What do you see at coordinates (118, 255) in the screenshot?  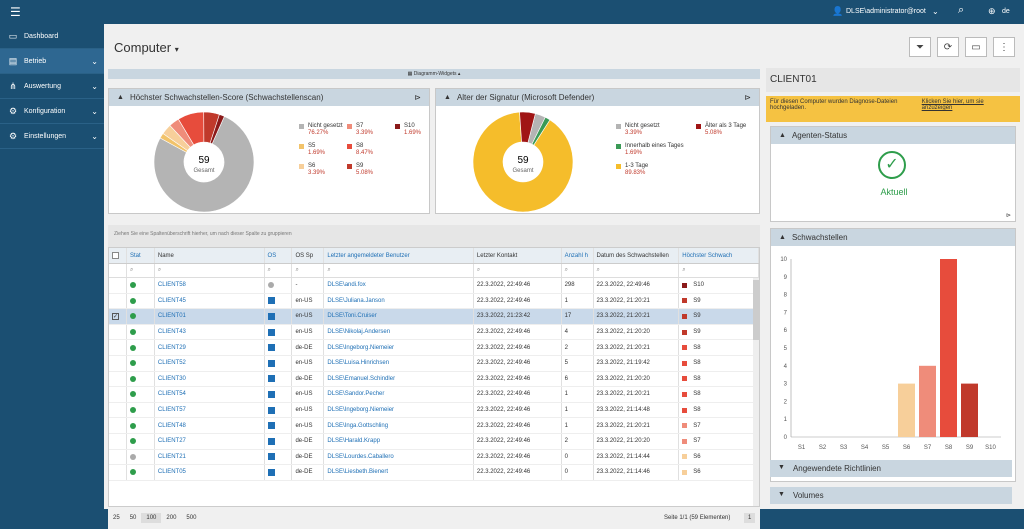 I see `select-all-checkbox` at bounding box center [118, 255].